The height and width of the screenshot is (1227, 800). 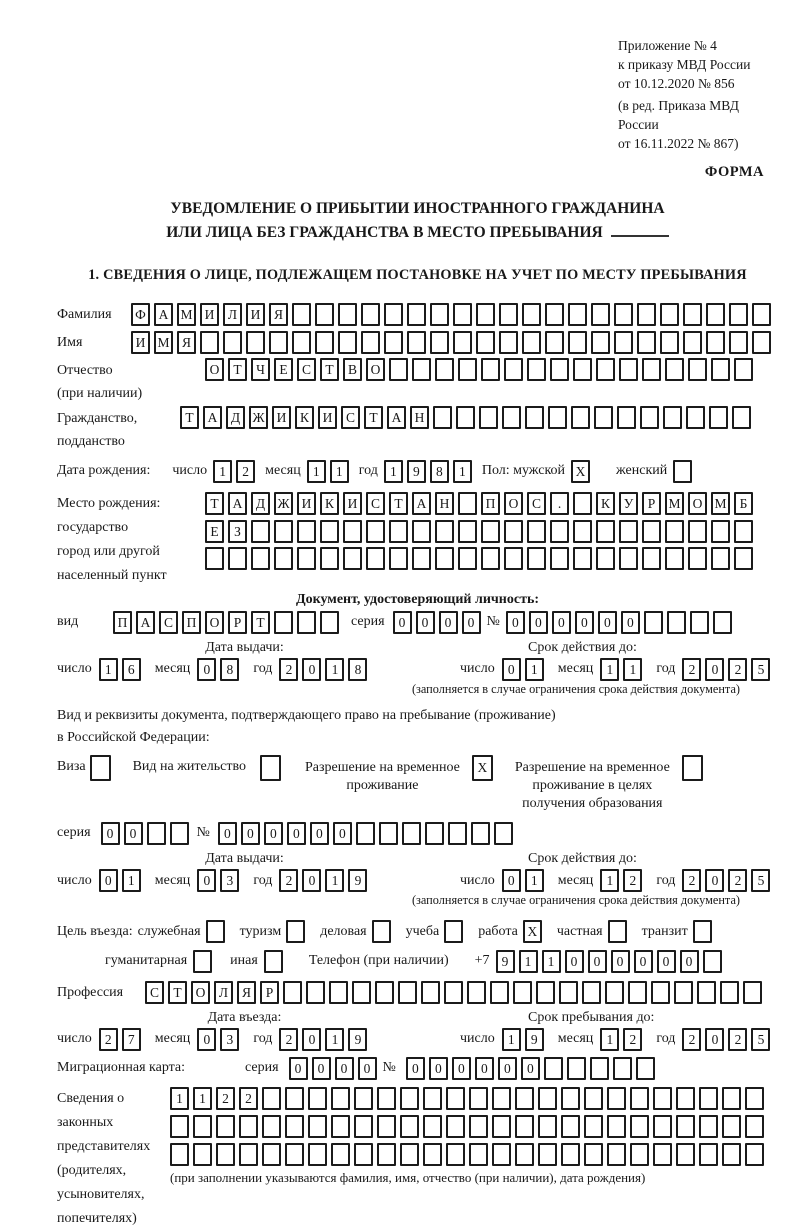 What do you see at coordinates (258, 418) in the screenshot?
I see `char-cell: Ж` at bounding box center [258, 418].